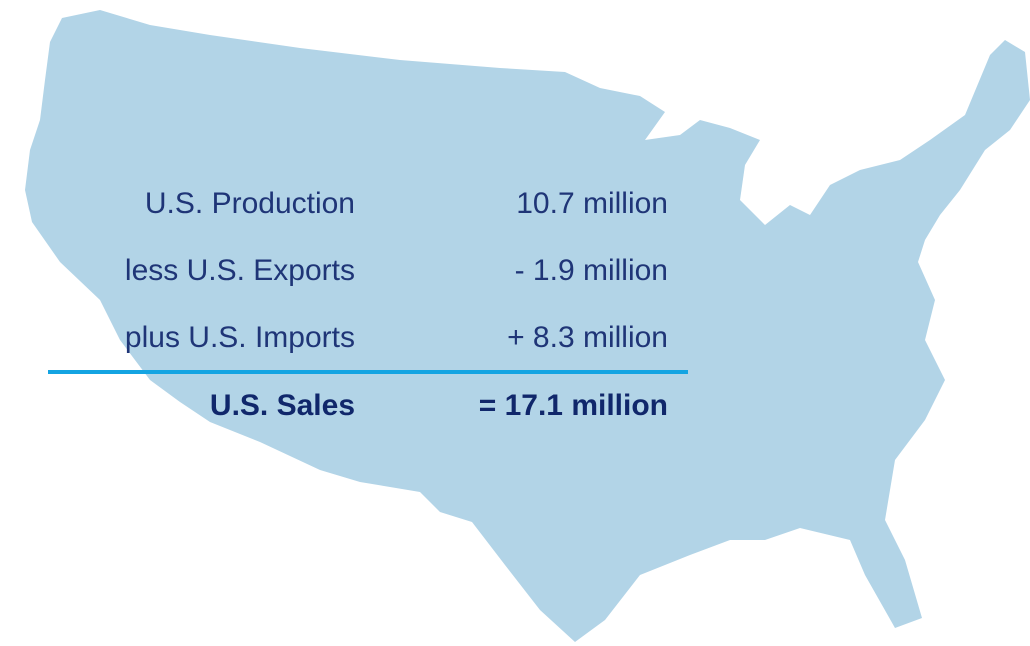 The height and width of the screenshot is (646, 1030). I want to click on row-label: less U.S. Exports, so click(240, 270).